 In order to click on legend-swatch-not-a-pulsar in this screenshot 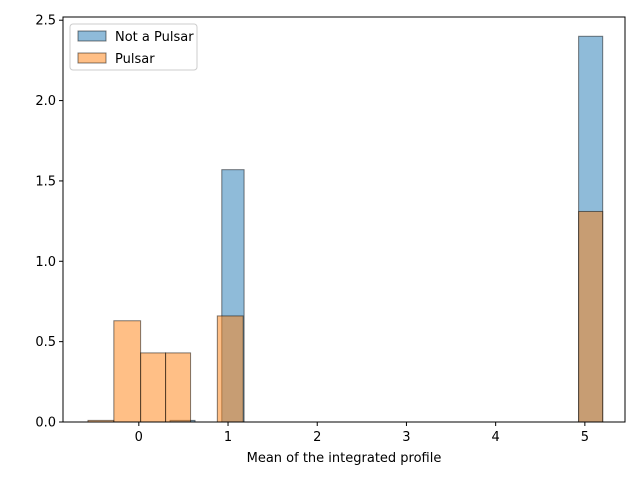, I will do `click(92, 36)`.